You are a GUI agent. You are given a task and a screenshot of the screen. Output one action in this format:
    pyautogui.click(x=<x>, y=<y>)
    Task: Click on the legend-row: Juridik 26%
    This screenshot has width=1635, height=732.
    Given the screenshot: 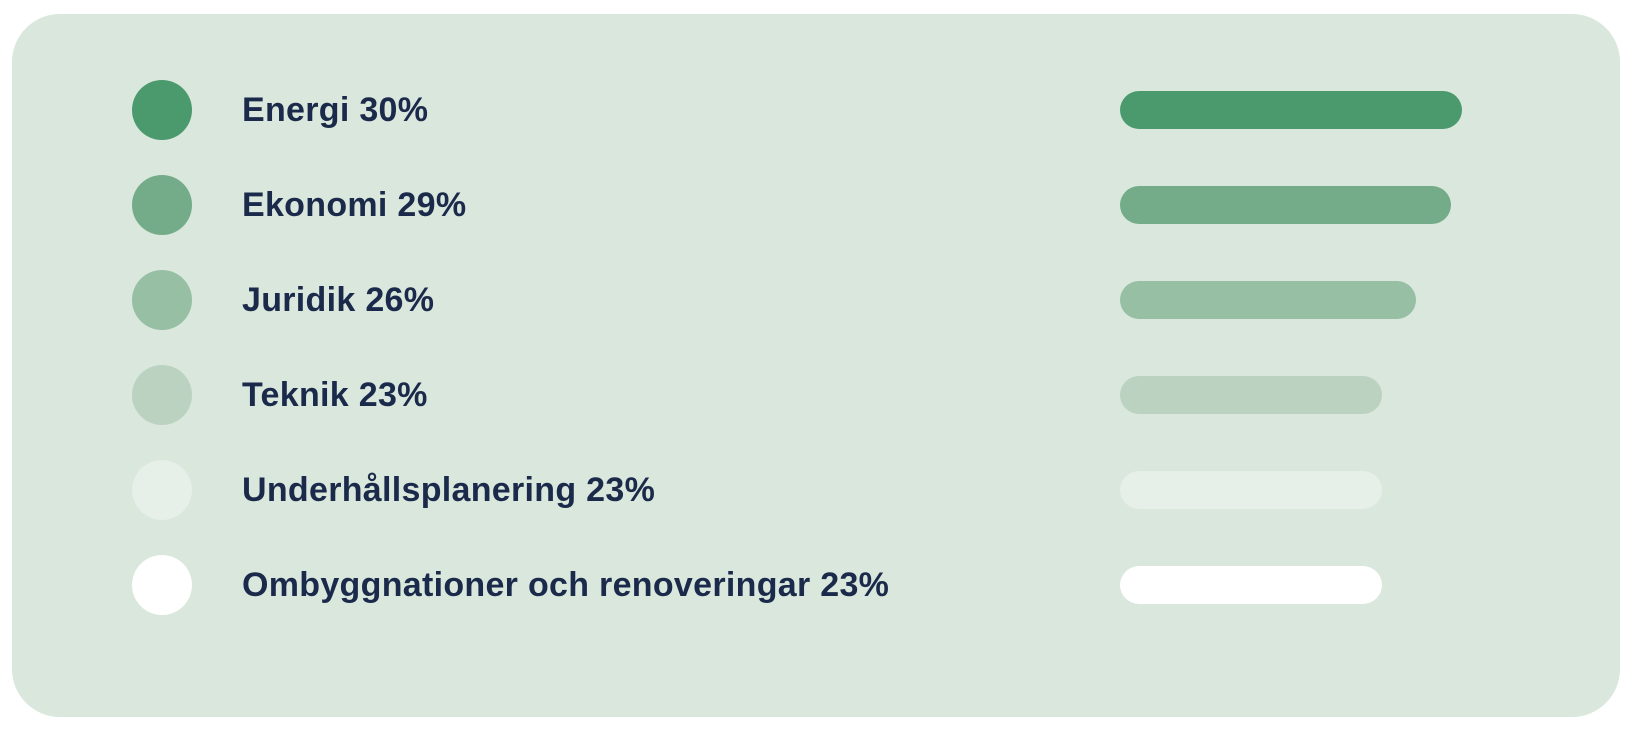 What is the action you would take?
    pyautogui.click(x=816, y=300)
    